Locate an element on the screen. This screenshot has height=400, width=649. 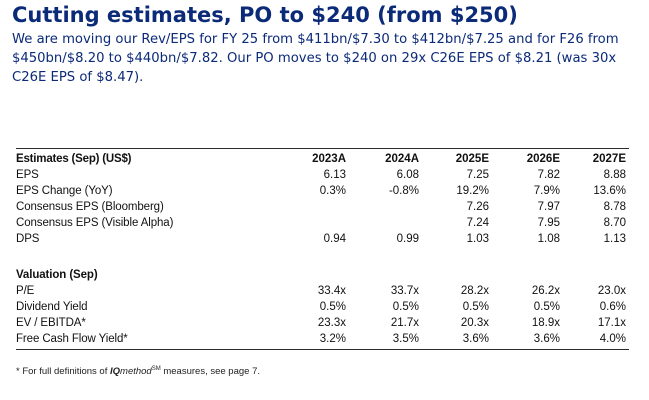
table-cell: 13.6% is located at coordinates (609, 191).